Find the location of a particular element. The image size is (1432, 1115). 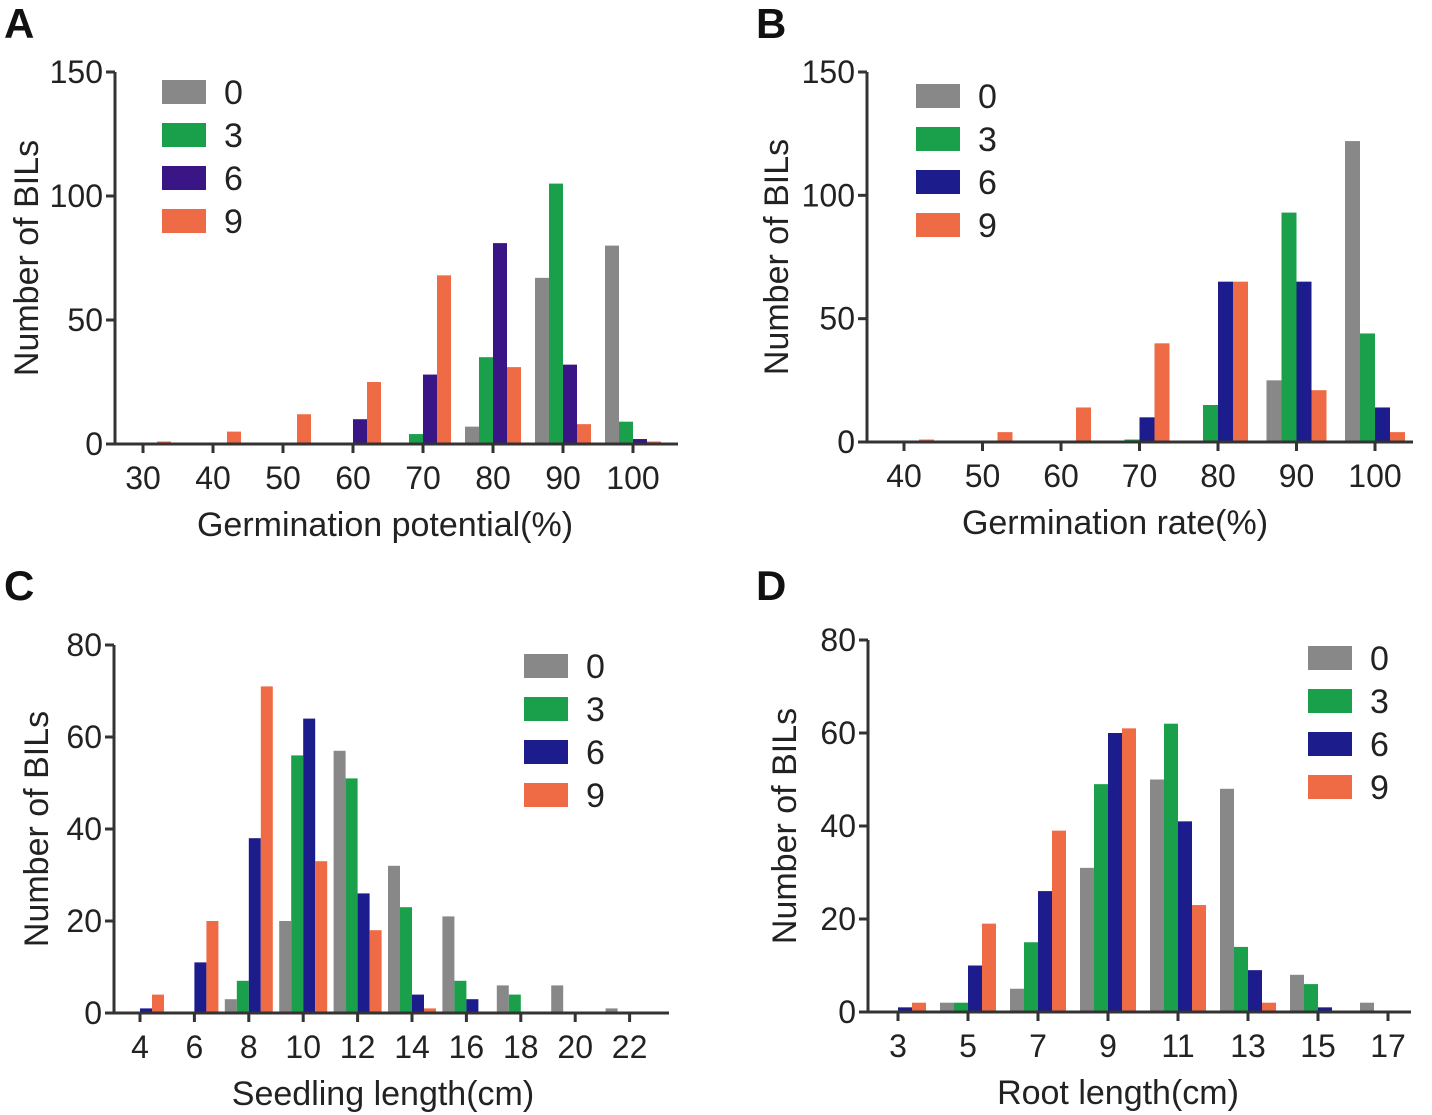

legend-label-0: 0 is located at coordinates (595, 667).